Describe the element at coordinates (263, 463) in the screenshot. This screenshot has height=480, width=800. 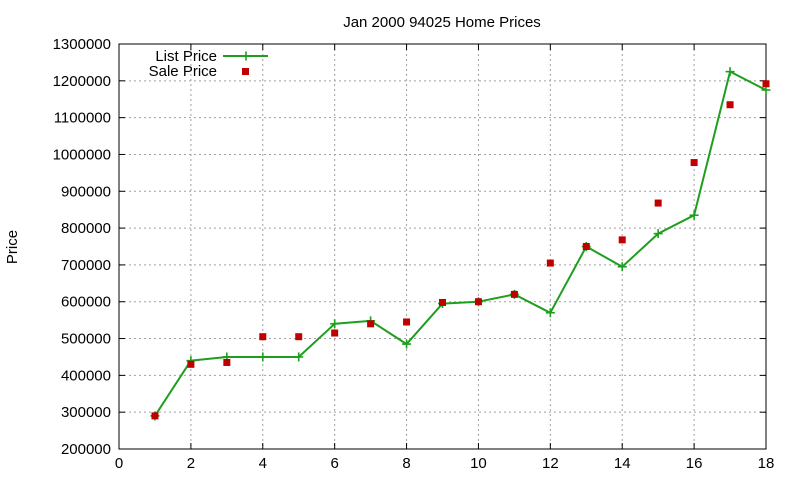
I see `x-tick-label: 4` at that location.